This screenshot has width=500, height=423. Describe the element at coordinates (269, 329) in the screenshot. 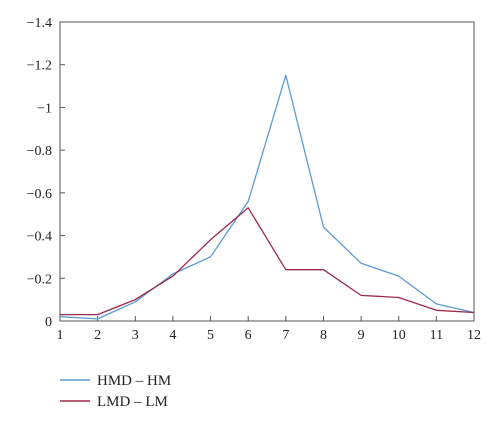

I see `x-axis-ticks: 1 2 3 4 5 6 7 8 9 10 11 12` at that location.